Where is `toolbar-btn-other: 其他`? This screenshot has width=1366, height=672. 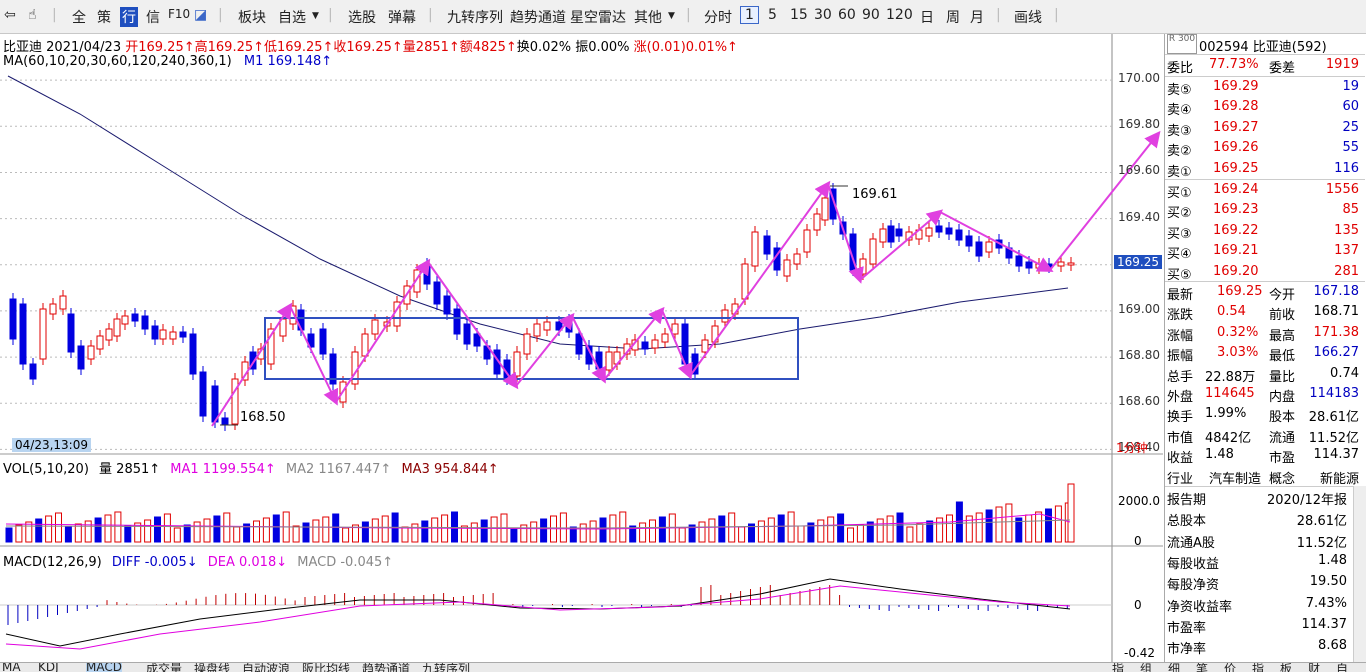
toolbar-btn-other: 其他 is located at coordinates (648, 18).